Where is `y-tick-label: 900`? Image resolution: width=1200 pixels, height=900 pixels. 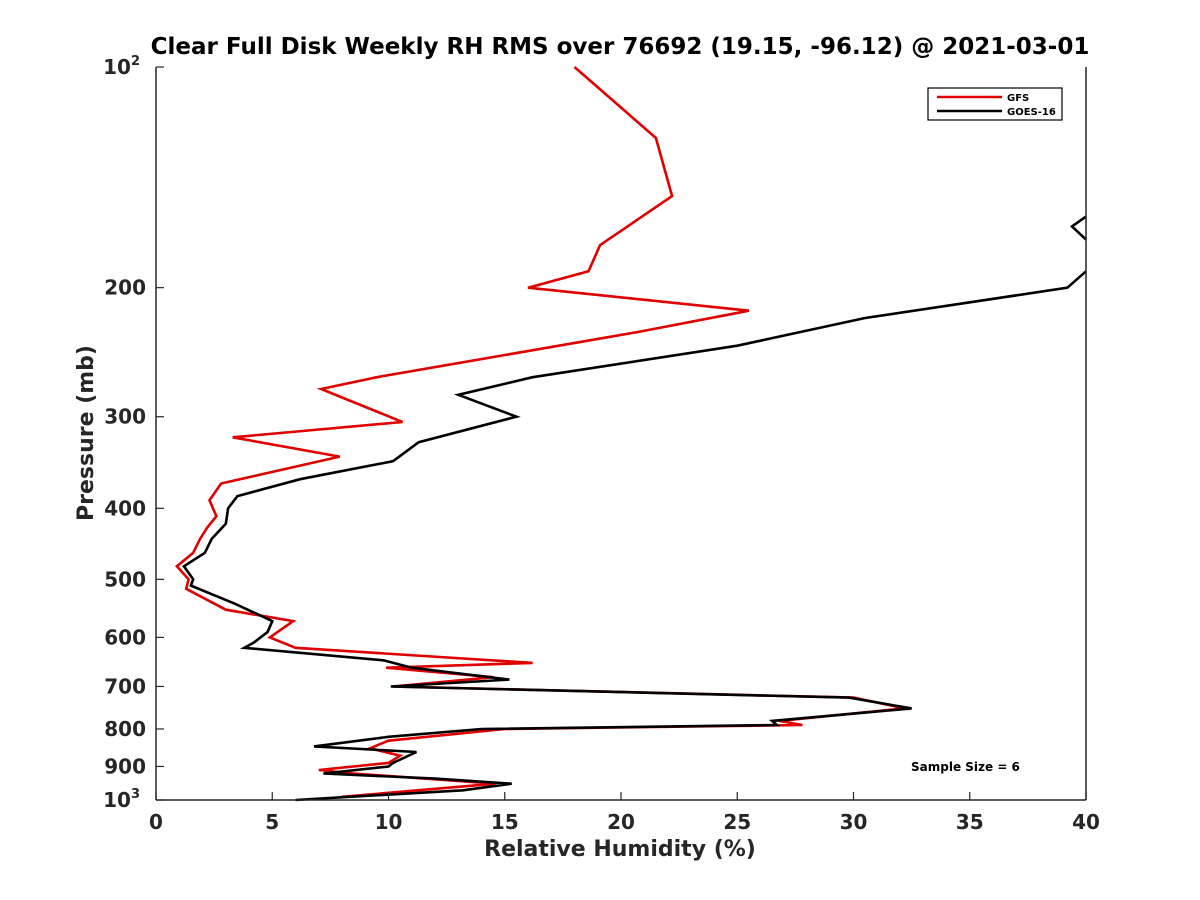
y-tick-label: 900 is located at coordinates (125, 766).